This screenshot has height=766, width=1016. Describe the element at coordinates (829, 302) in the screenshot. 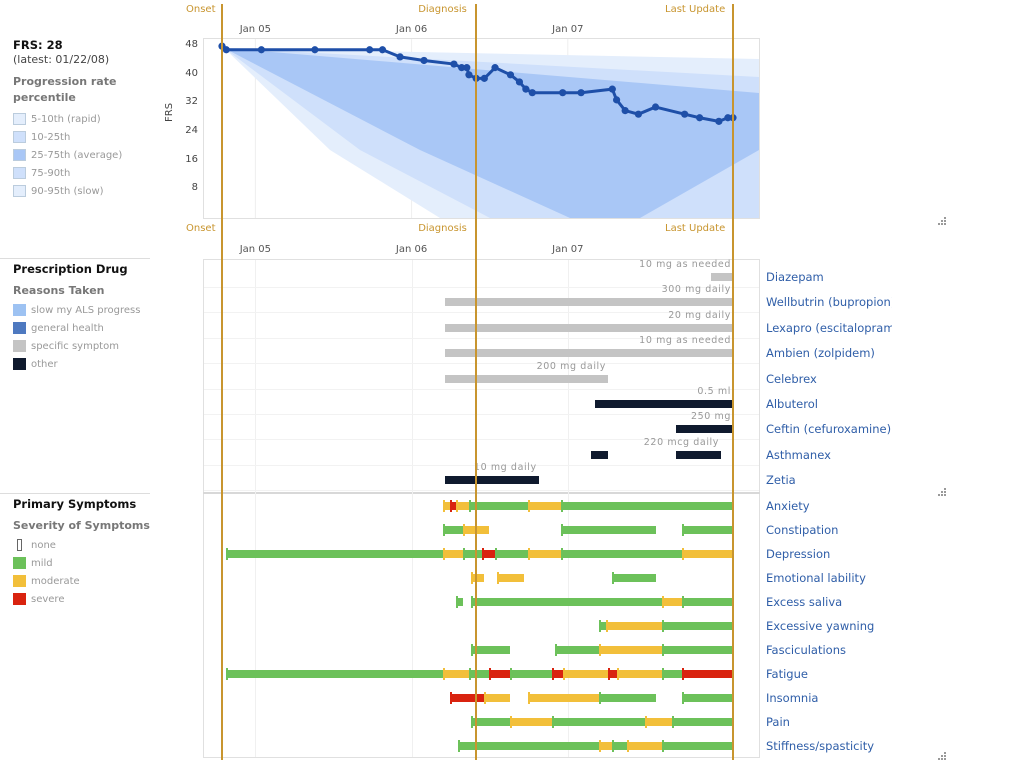

I see `drug-name-label: Wellbutrin (bupropion)` at that location.